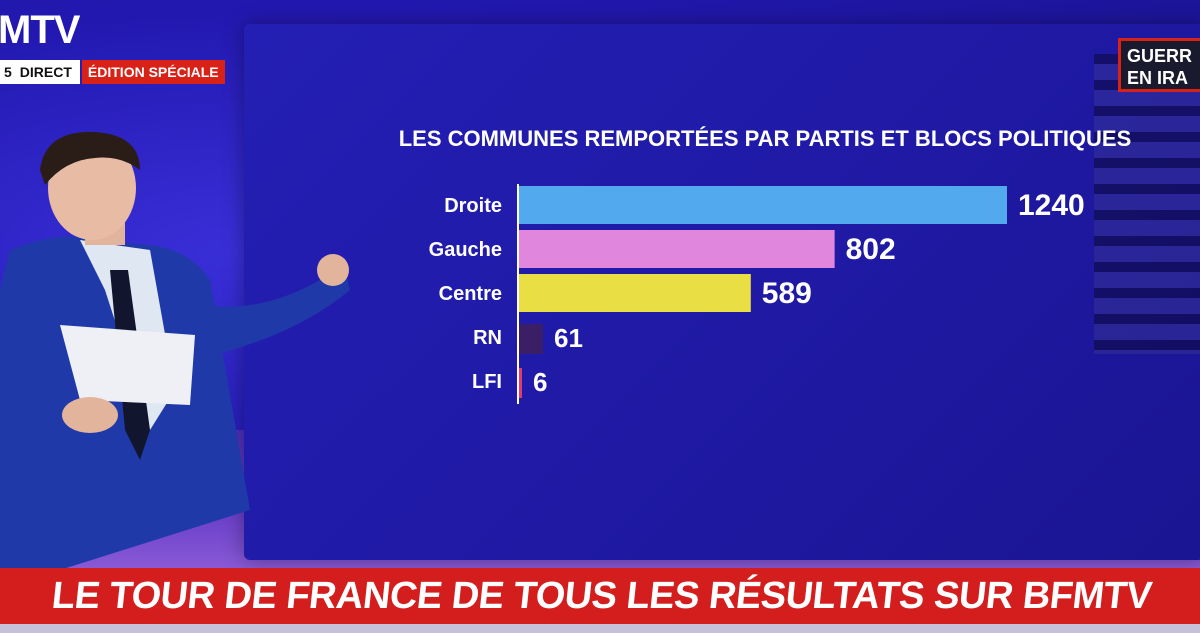 Image resolution: width=1200 pixels, height=633 pixels. I want to click on value-label-droite: 1240, so click(1051, 205).